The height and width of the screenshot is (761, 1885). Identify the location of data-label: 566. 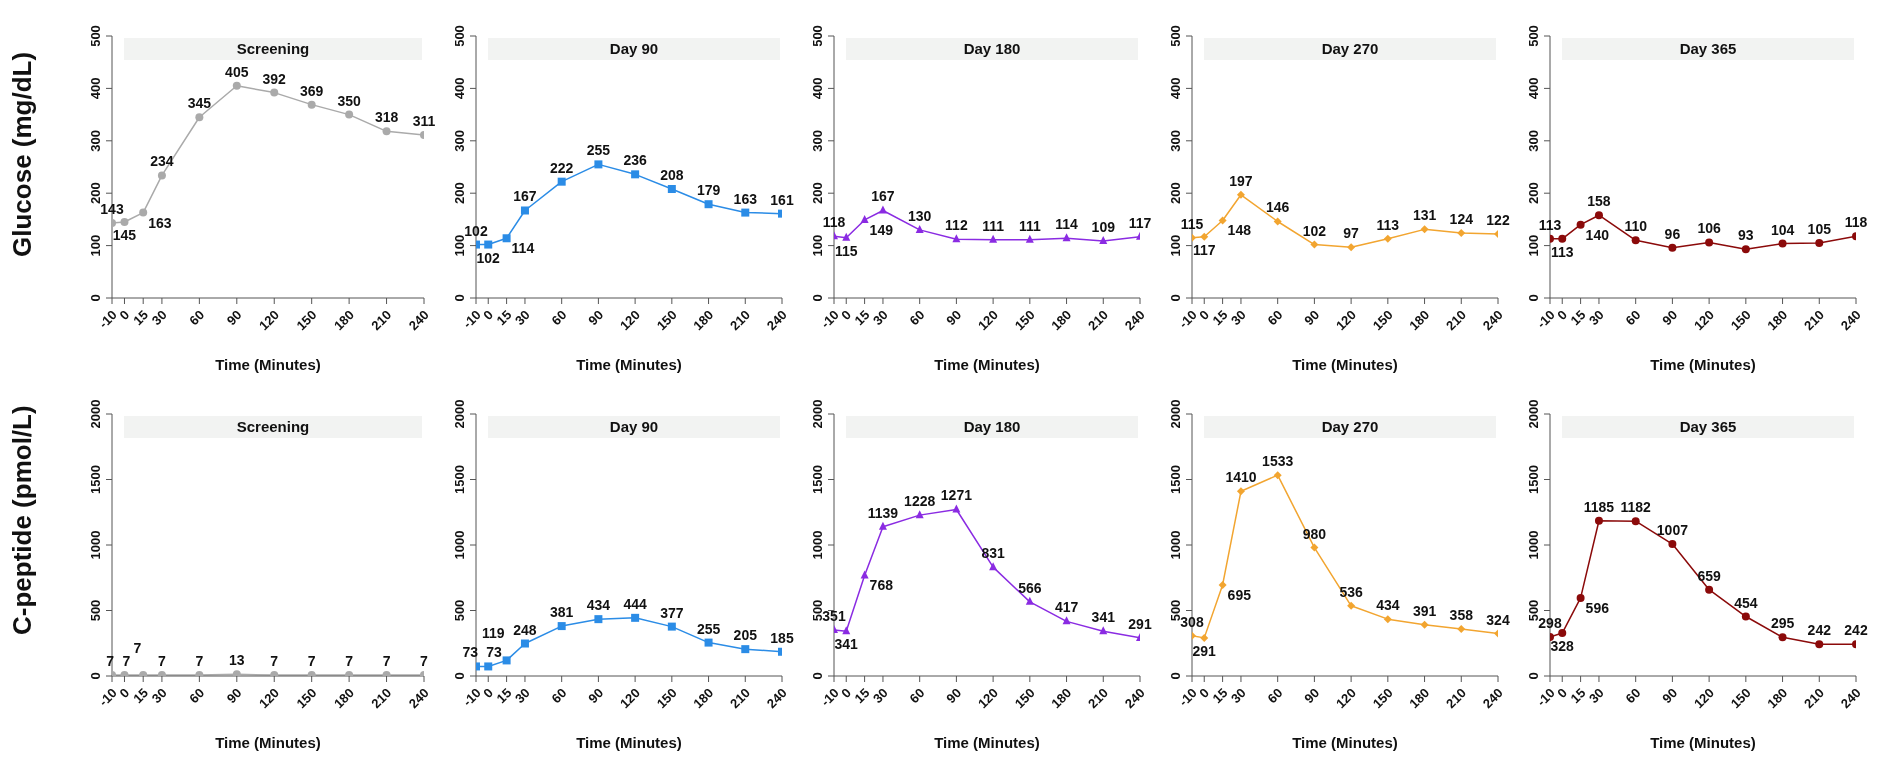
(1030, 587).